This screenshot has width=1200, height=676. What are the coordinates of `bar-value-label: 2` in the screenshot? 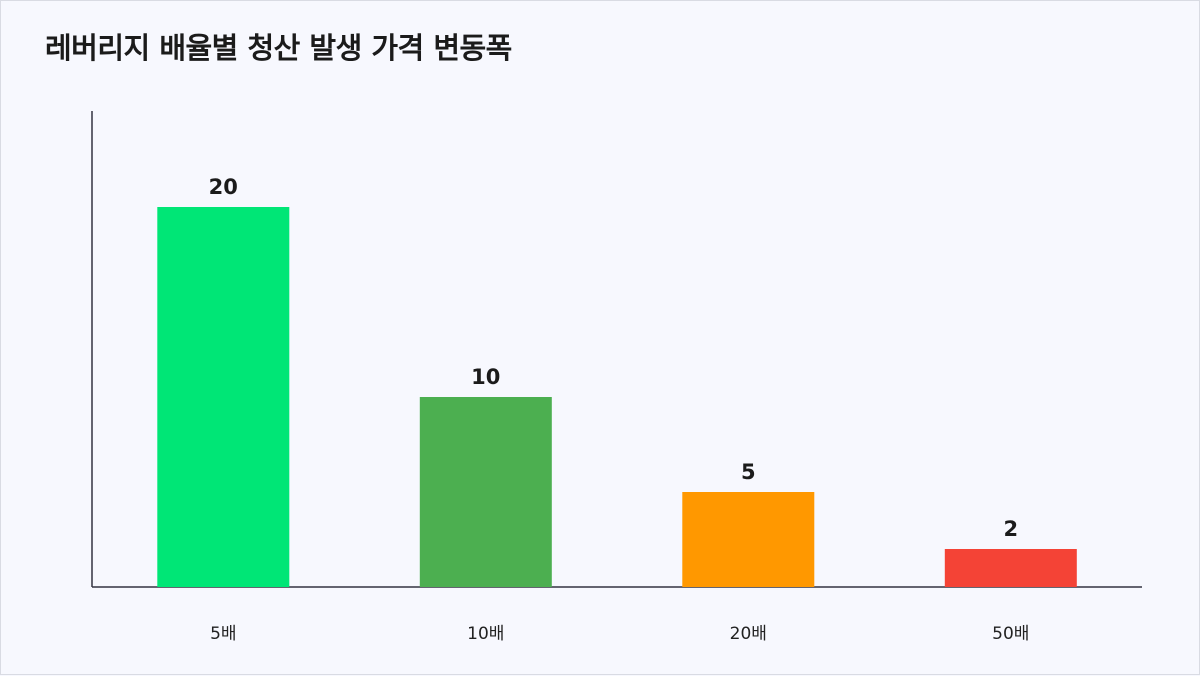 It's located at (1010, 529).